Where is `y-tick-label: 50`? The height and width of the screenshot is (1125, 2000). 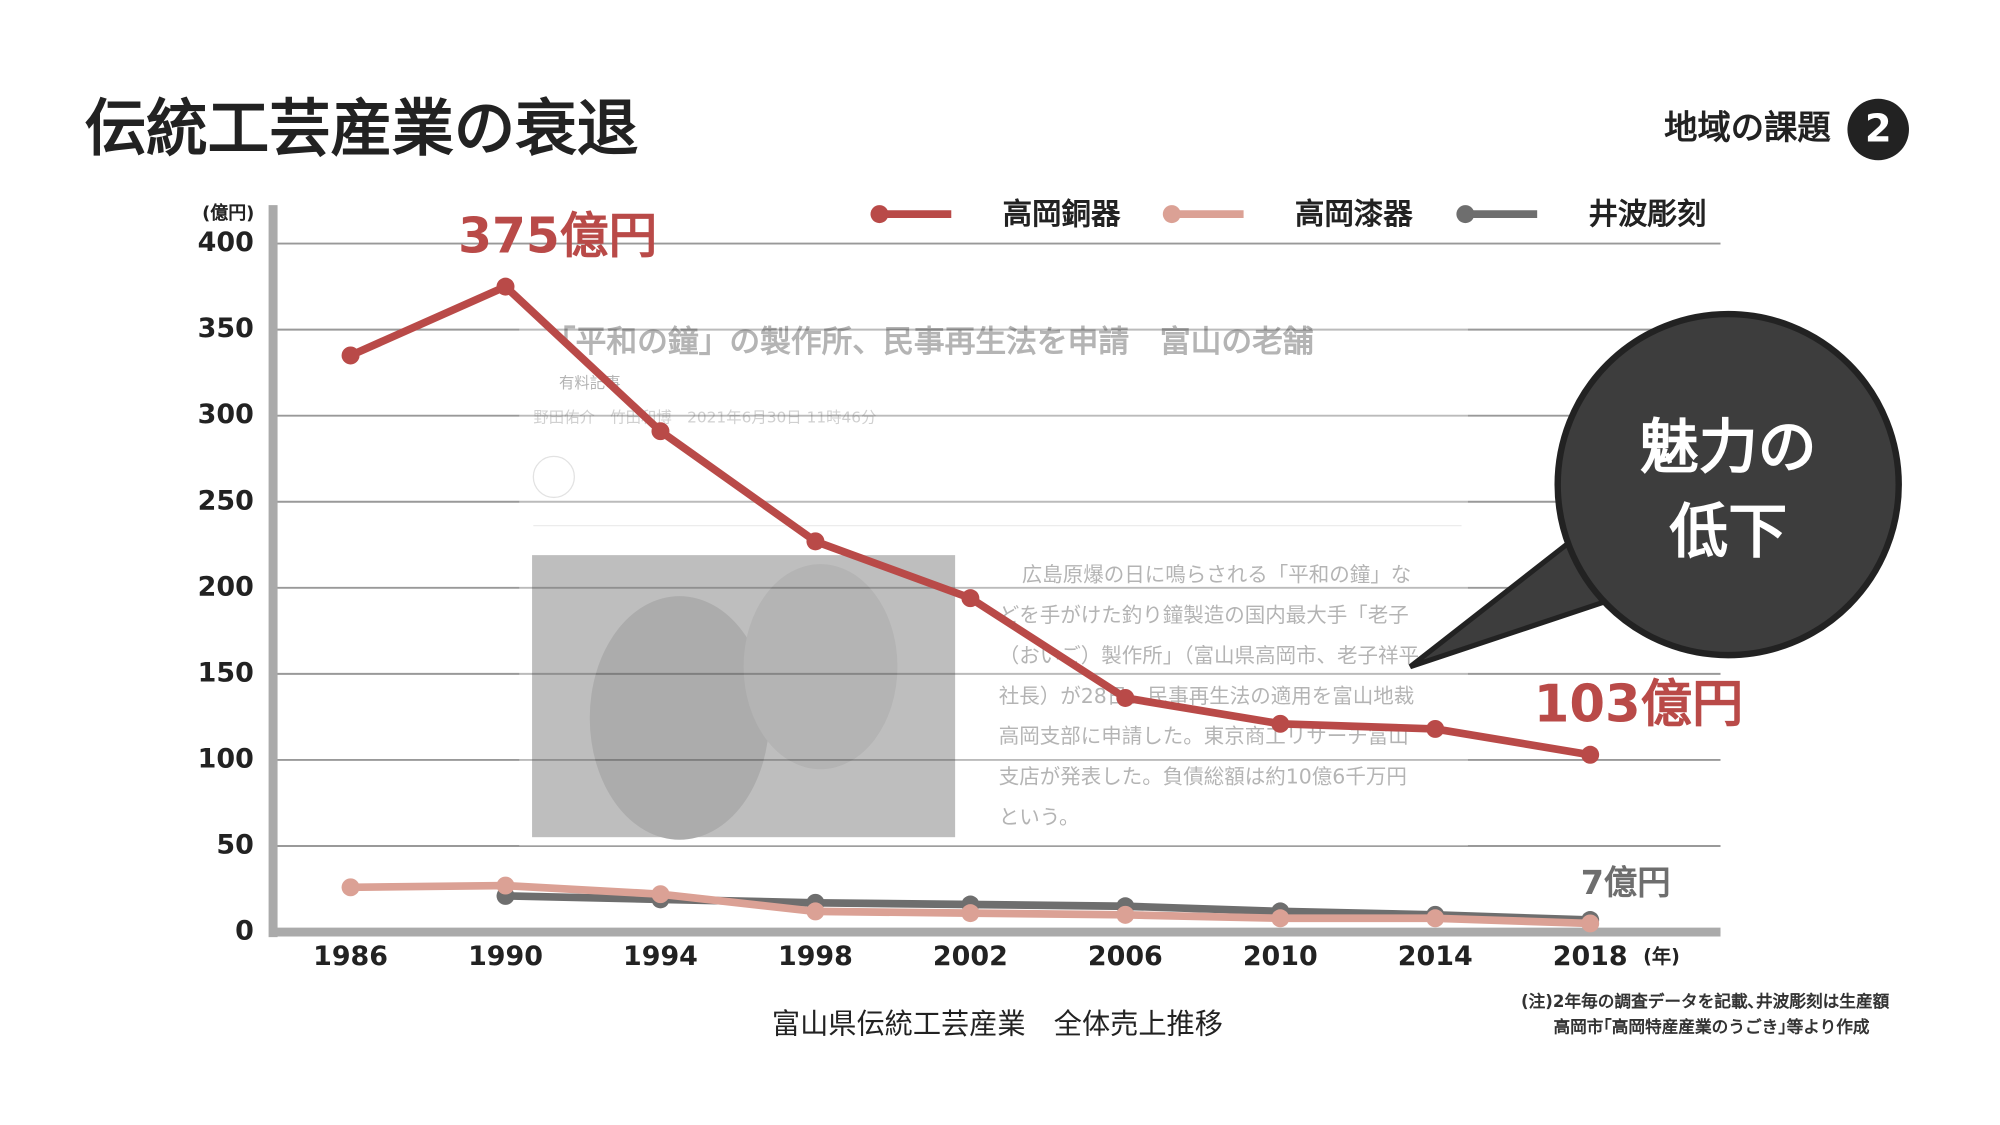 y-tick-label: 50 is located at coordinates (234, 844).